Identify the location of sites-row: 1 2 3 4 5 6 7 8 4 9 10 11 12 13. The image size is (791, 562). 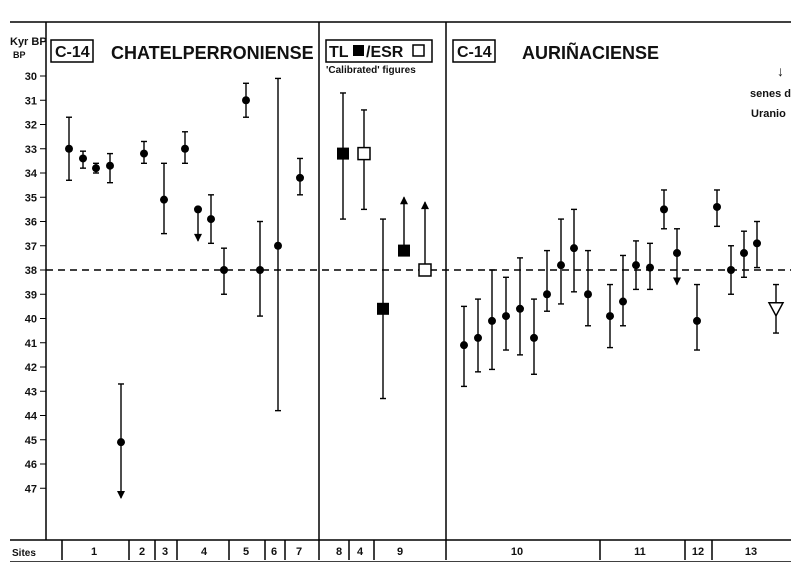
(409, 550).